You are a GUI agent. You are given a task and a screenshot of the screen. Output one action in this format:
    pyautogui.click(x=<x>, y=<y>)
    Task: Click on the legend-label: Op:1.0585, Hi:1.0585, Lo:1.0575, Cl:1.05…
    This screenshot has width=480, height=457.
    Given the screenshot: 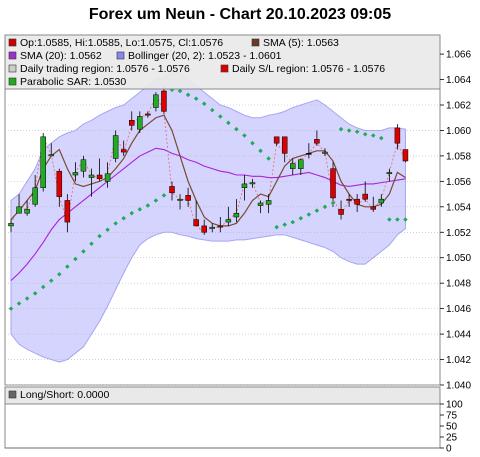 What is the action you would take?
    pyautogui.click(x=121, y=43)
    